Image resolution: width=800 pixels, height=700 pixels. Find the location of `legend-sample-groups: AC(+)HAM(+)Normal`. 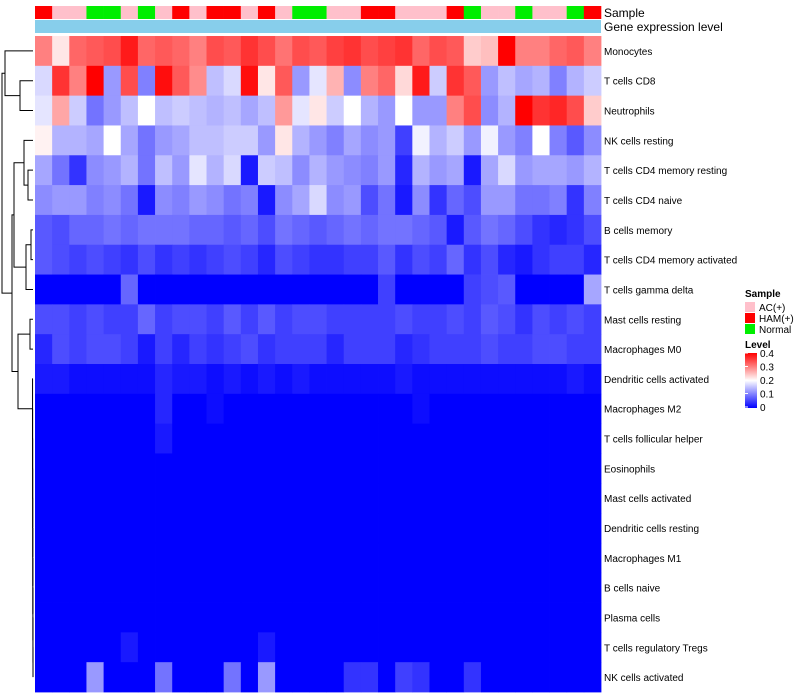

legend-sample-groups: AC(+)HAM(+)Normal is located at coordinates (769, 319).